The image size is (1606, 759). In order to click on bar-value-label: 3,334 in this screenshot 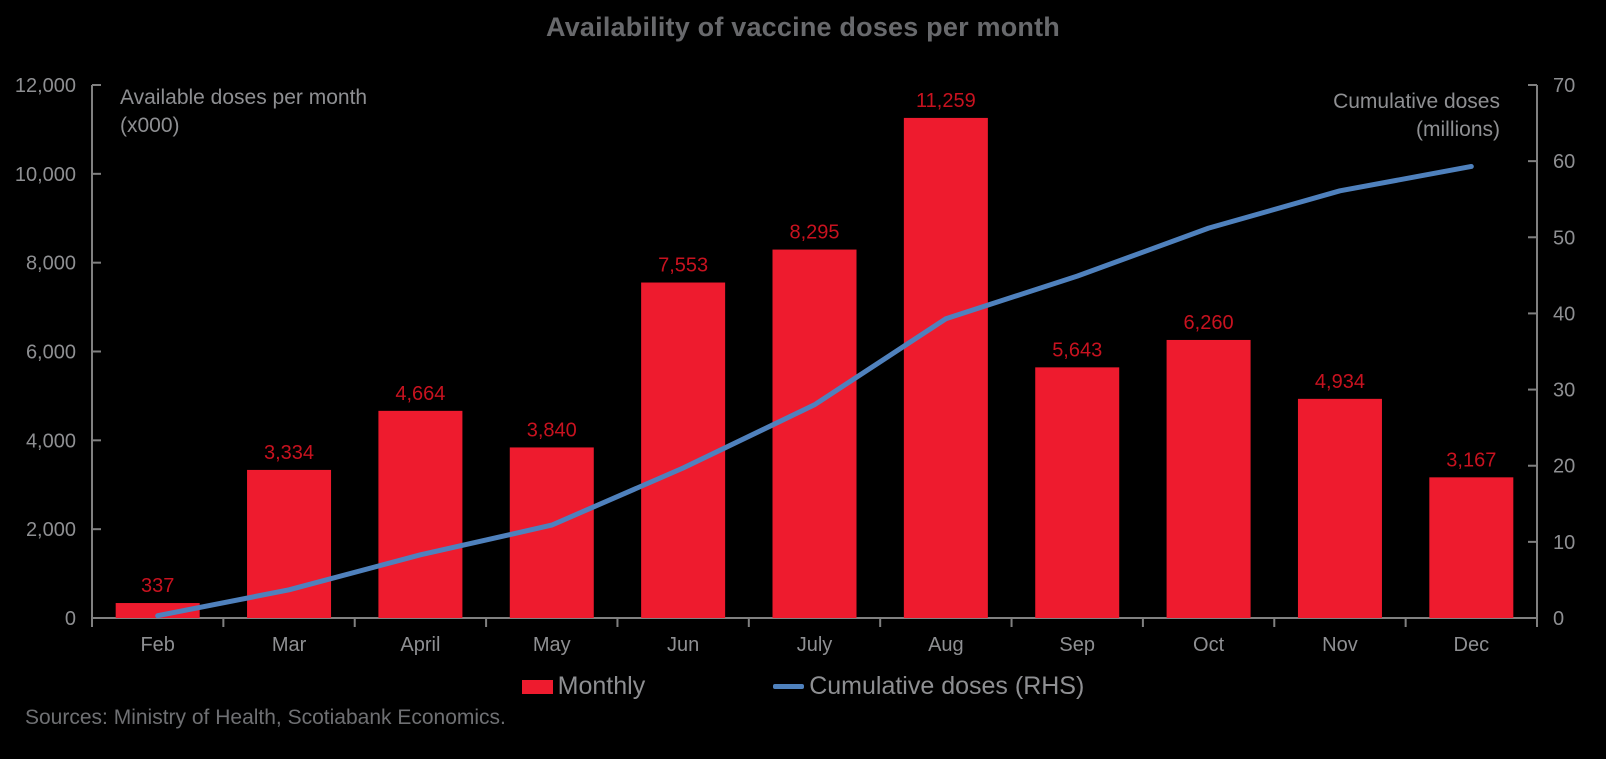, I will do `click(289, 453)`.